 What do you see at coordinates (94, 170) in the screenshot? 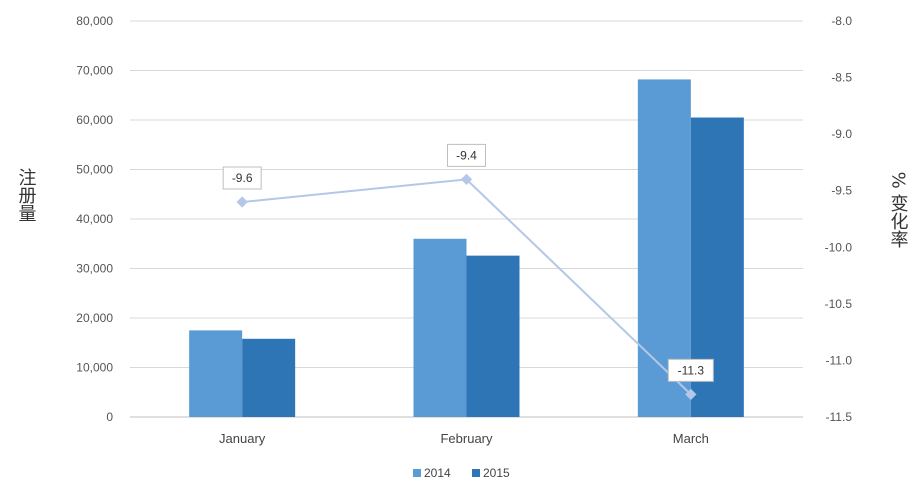
I see `left-tick-label: 50,000` at bounding box center [94, 170].